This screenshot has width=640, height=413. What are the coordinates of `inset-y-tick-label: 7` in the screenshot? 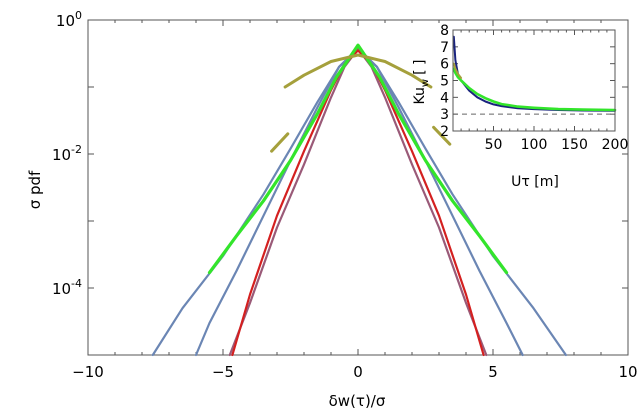 It's located at (444, 48).